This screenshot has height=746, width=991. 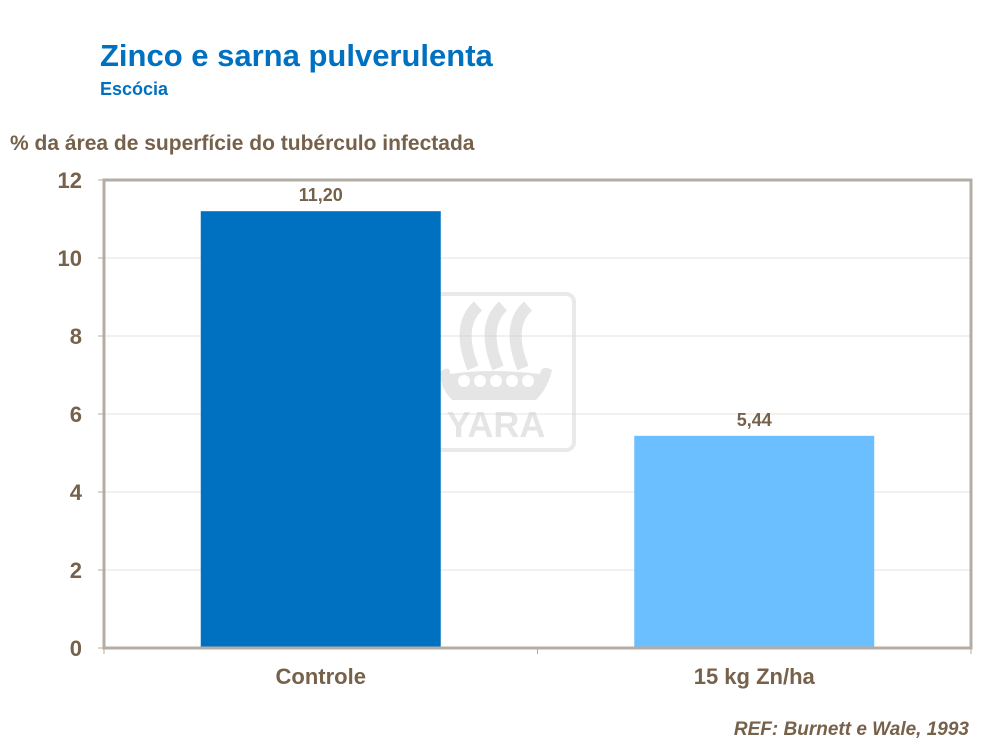 I want to click on yara-logo-watermark: YARA, so click(x=496, y=372).